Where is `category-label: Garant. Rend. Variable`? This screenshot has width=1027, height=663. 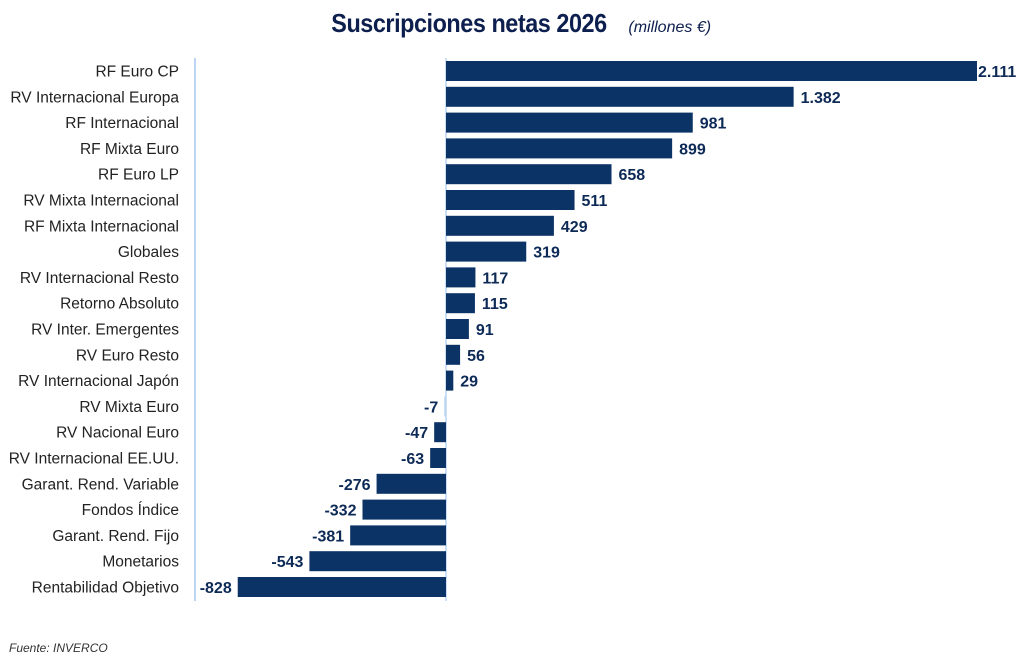 category-label: Garant. Rend. Variable is located at coordinates (100, 484).